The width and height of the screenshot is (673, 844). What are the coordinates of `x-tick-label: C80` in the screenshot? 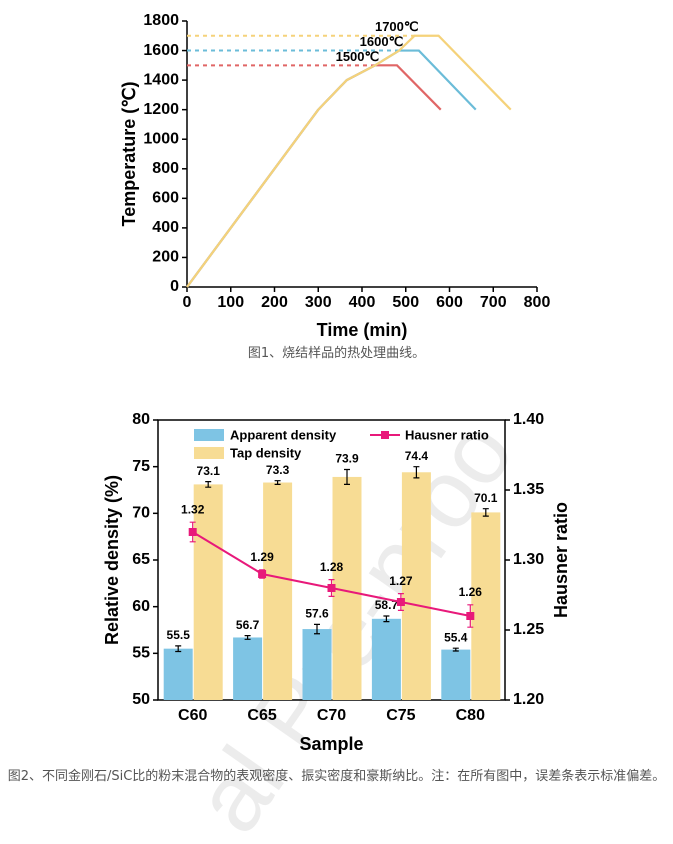 It's located at (470, 715).